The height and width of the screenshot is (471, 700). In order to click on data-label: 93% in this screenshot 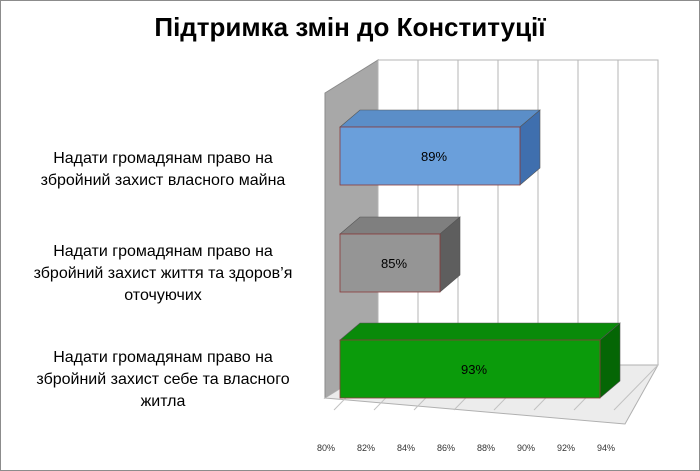, I will do `click(474, 369)`.